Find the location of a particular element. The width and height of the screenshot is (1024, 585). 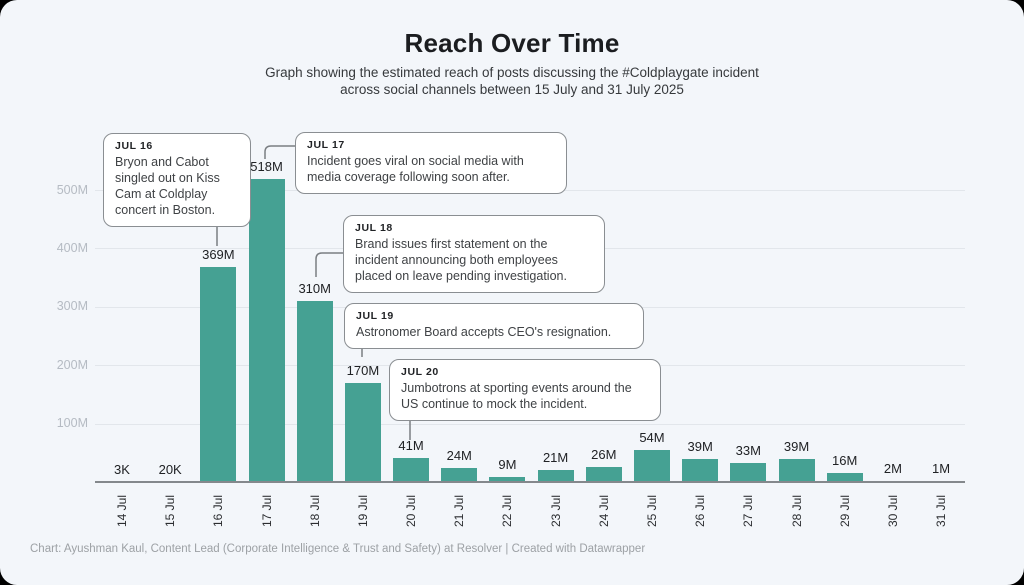

annotation-date: JUL 18 is located at coordinates (374, 228).